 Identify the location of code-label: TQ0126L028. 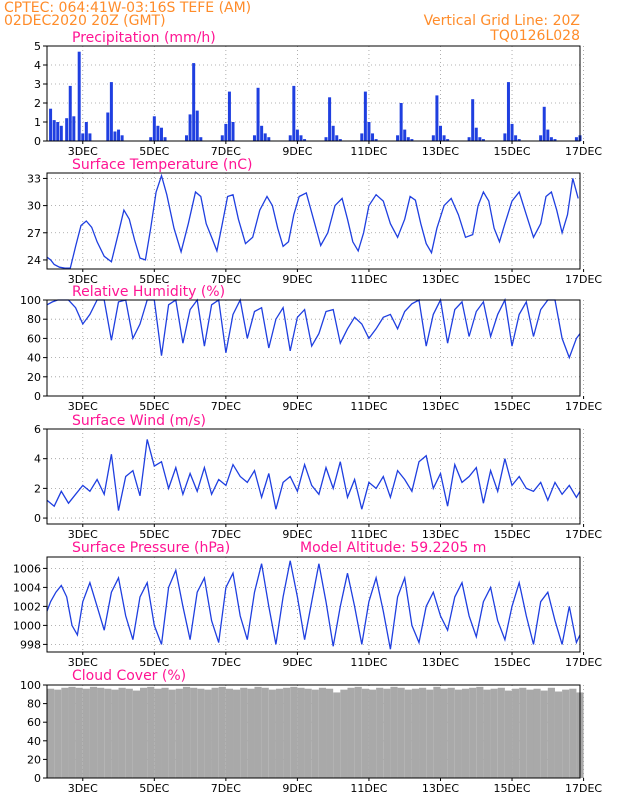
(534, 36).